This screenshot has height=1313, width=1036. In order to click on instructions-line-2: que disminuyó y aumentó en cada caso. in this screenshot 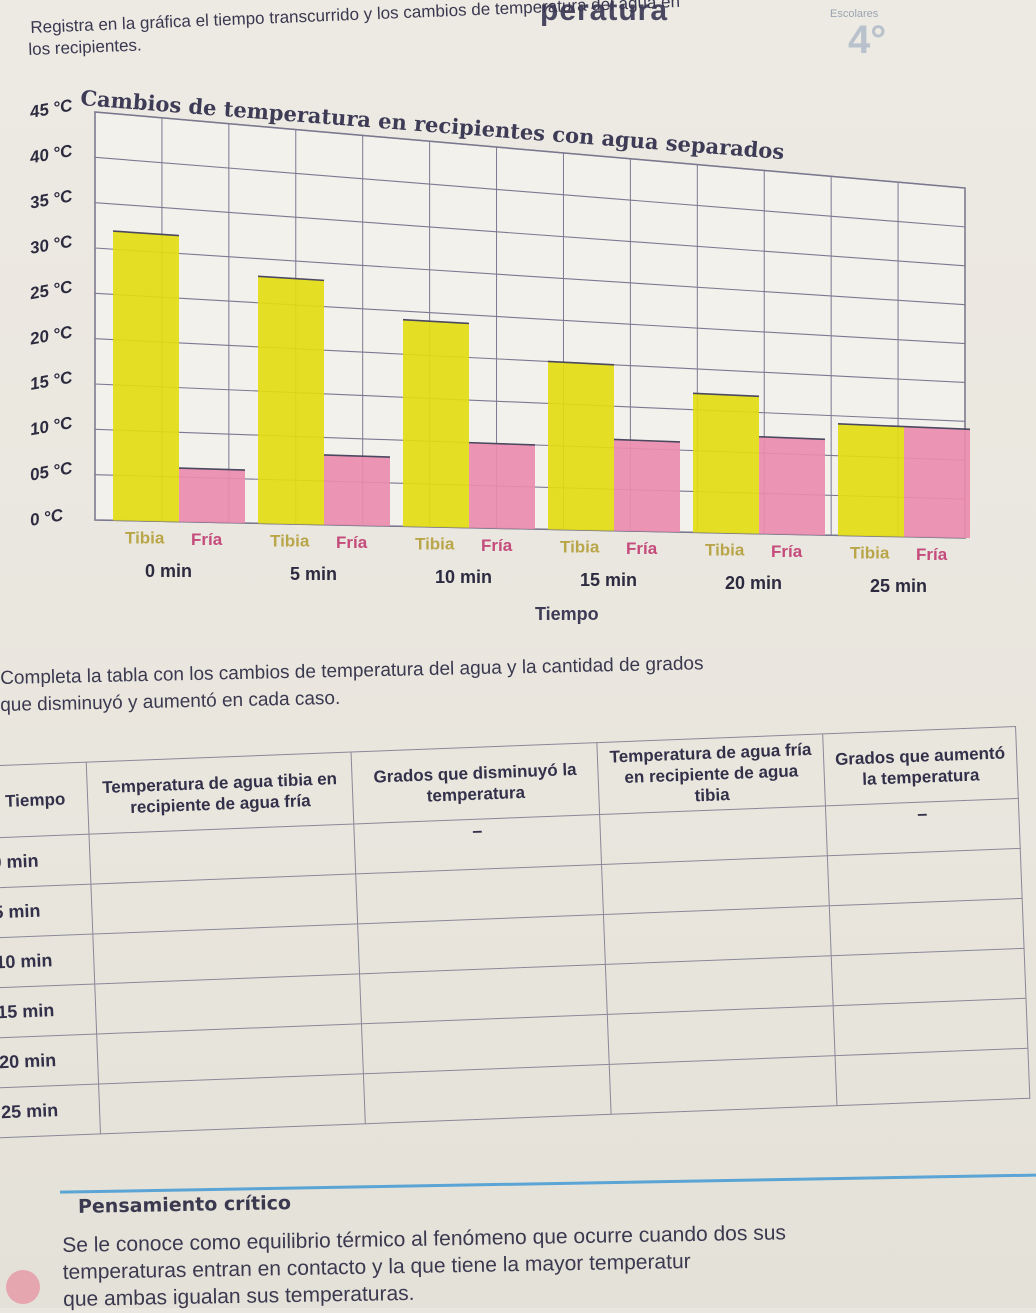, I will do `click(170, 701)`.